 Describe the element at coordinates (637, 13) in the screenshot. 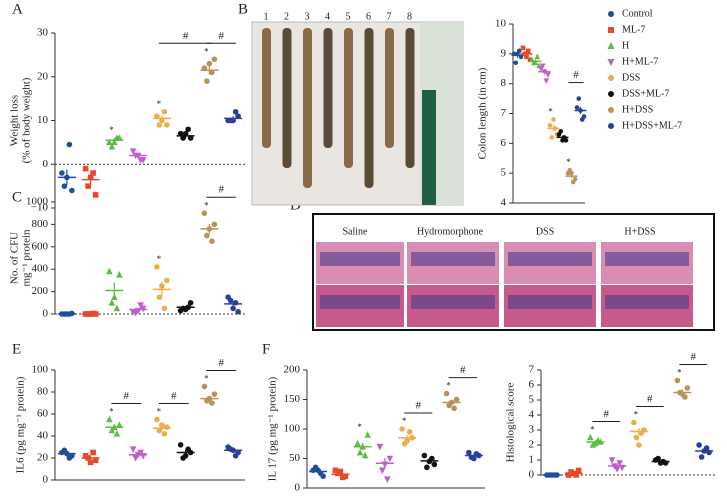

I see `legend-label: Control` at that location.